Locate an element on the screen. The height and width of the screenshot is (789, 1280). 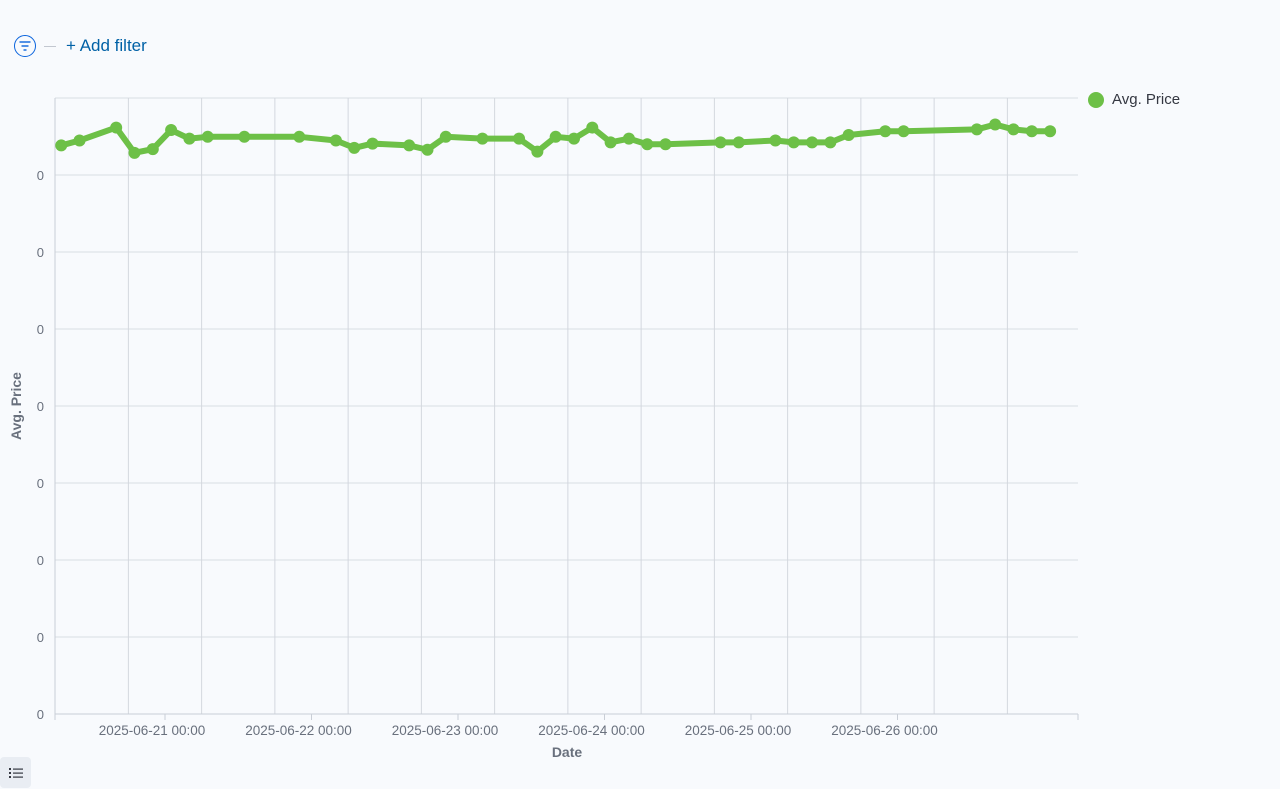
y-axis-tick-labels: 0 0 0 0 0 0 0 0 is located at coordinates (40, 445).